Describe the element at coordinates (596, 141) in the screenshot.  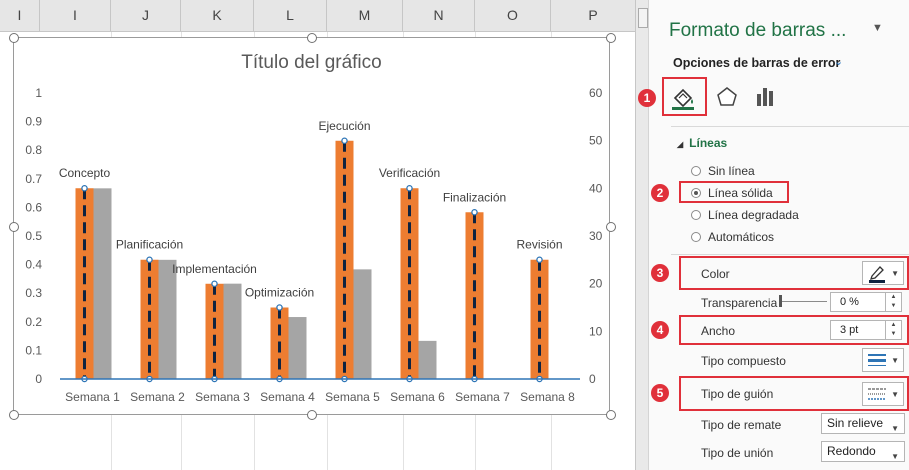
I see `y2-tick-label: 50` at that location.